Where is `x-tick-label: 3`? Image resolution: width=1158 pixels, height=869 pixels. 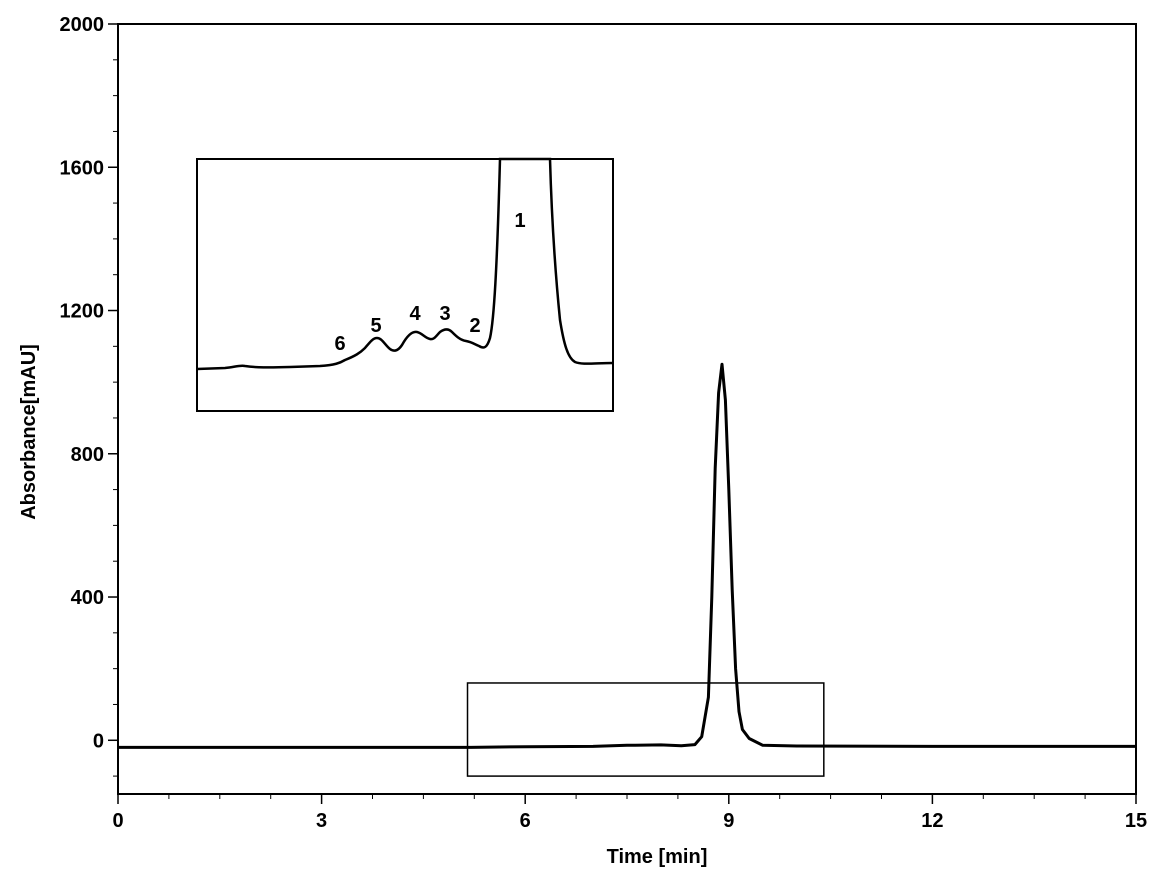
x-tick-label: 3 is located at coordinates (321, 821).